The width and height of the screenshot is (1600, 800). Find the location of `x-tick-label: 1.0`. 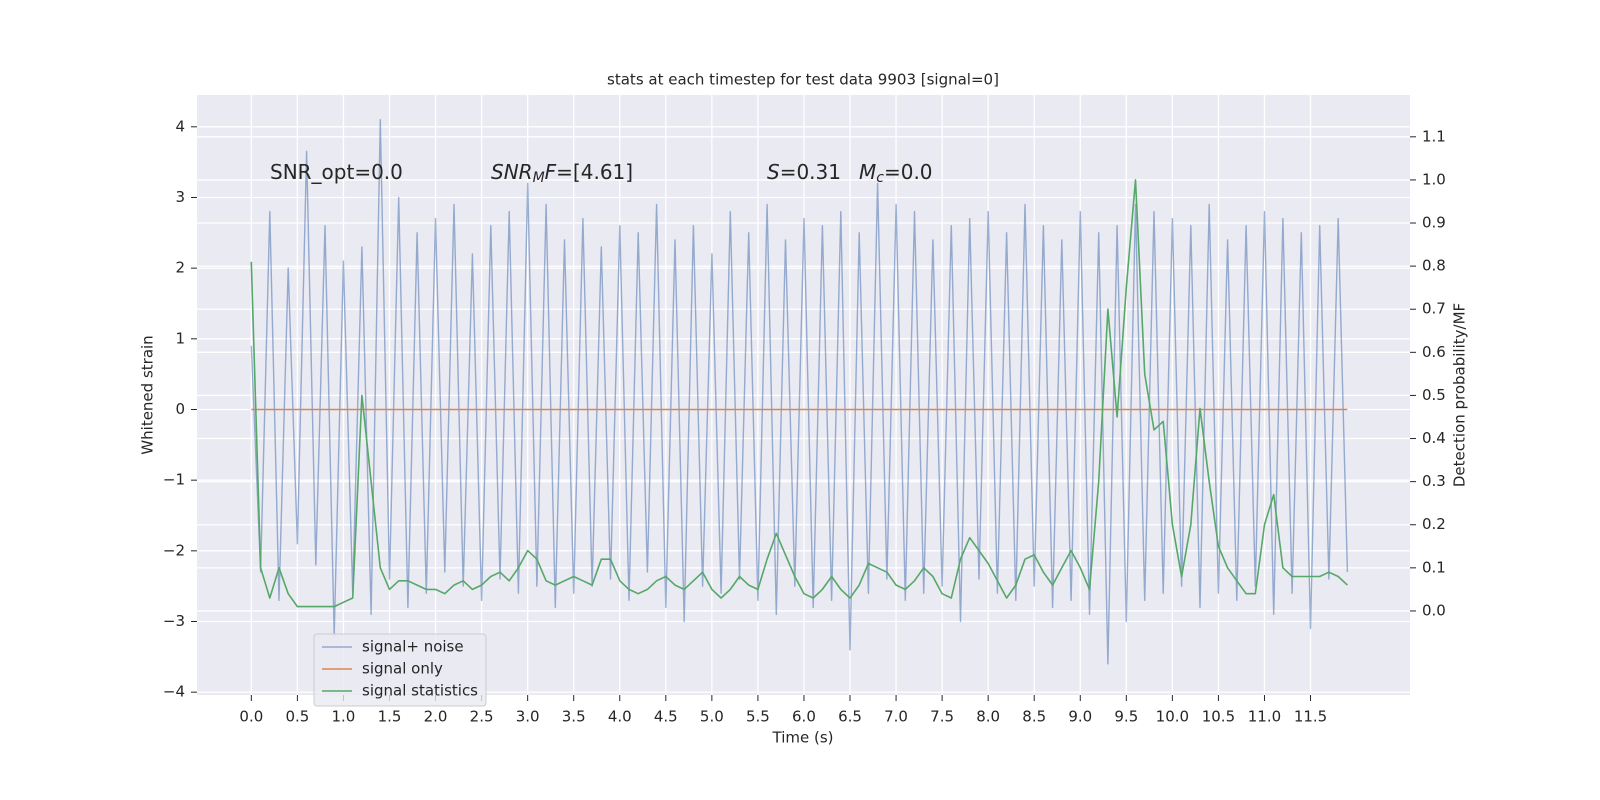

x-tick-label: 1.0 is located at coordinates (344, 717).